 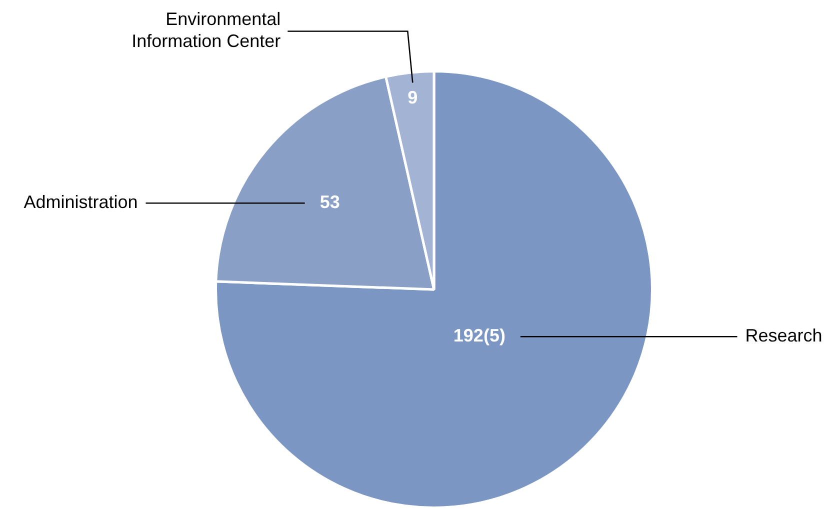 What do you see at coordinates (783, 336) in the screenshot?
I see `slice-label: Research` at bounding box center [783, 336].